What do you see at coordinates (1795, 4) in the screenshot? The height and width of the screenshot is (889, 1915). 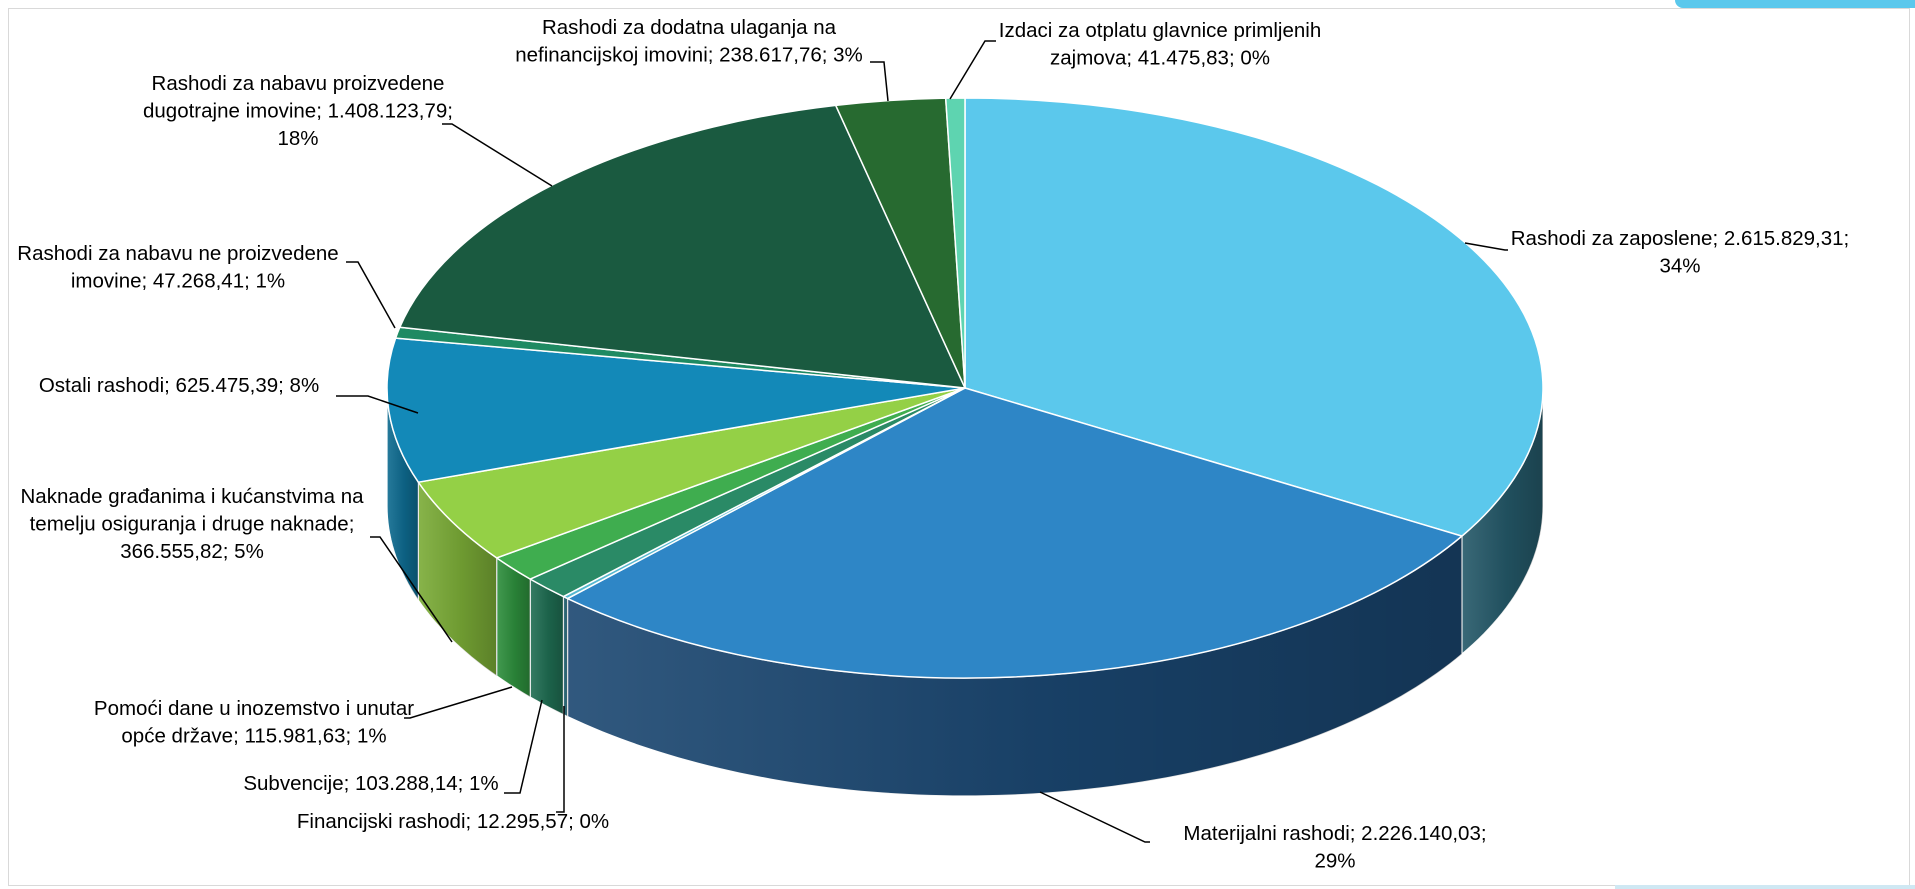 I see `decorative-top-bar` at bounding box center [1795, 4].